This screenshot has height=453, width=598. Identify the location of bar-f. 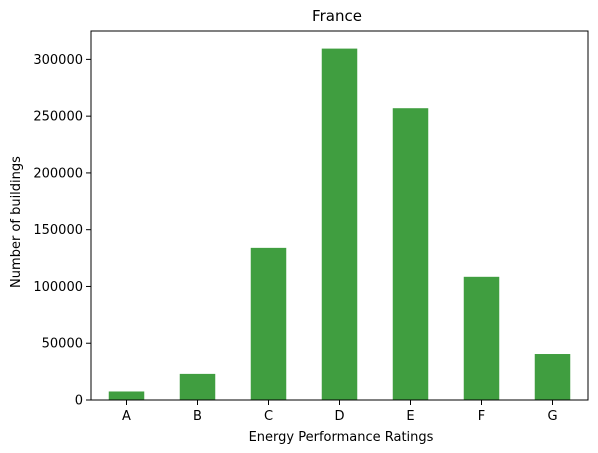
(481, 338).